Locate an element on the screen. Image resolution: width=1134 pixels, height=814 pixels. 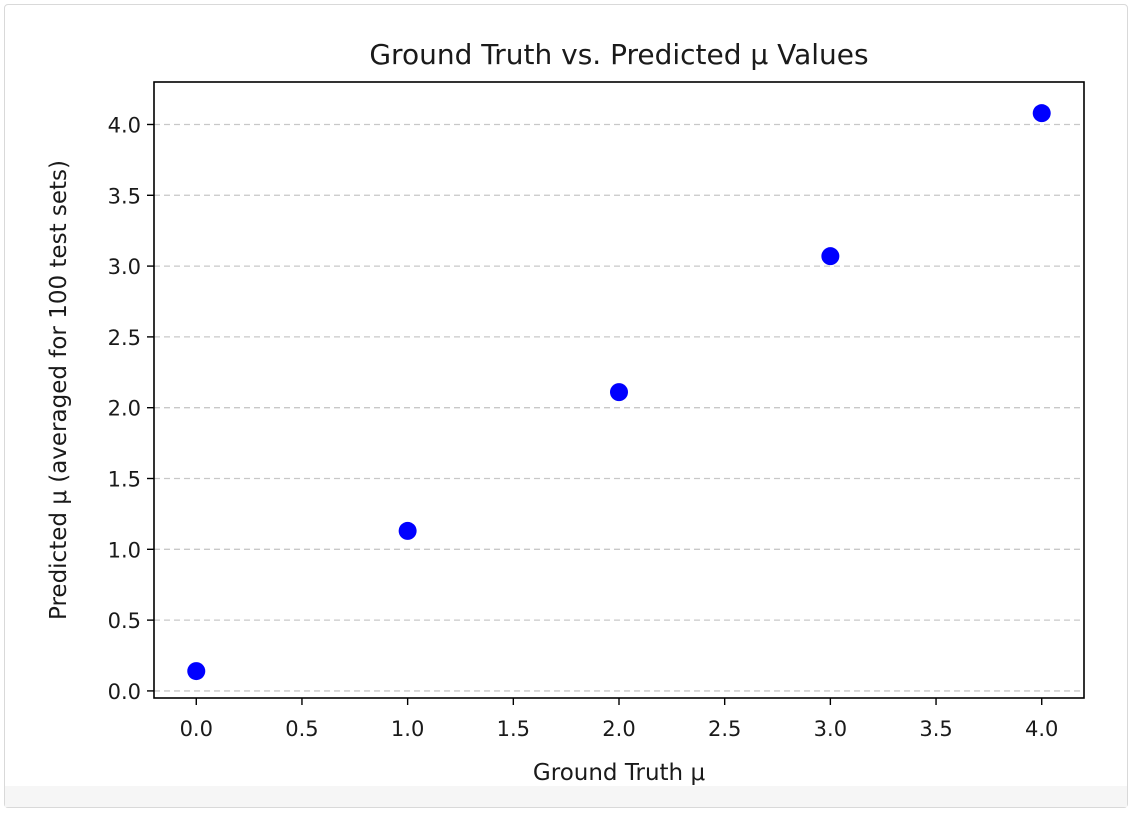
x-tick-label: 3.0 is located at coordinates (830, 729).